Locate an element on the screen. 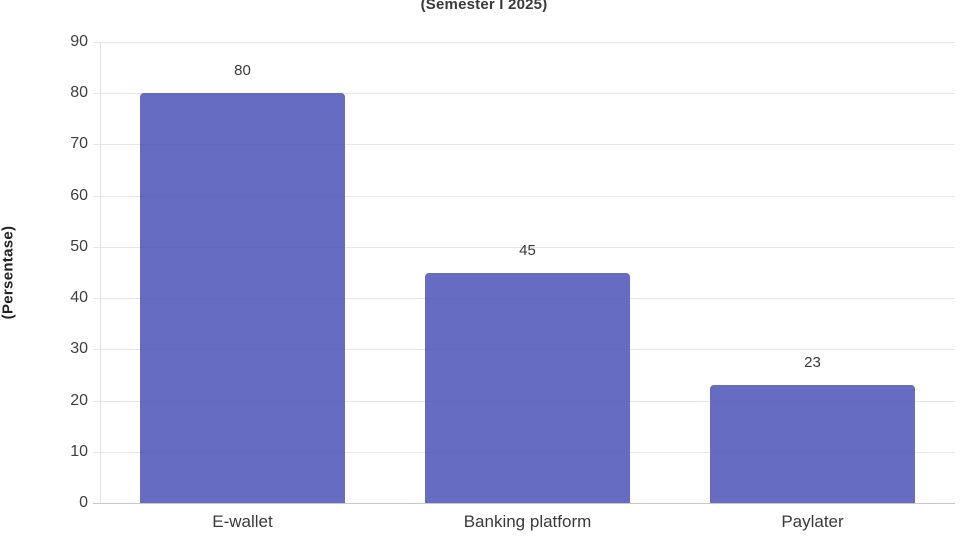  y-tick-label: 70 is located at coordinates (79, 144).